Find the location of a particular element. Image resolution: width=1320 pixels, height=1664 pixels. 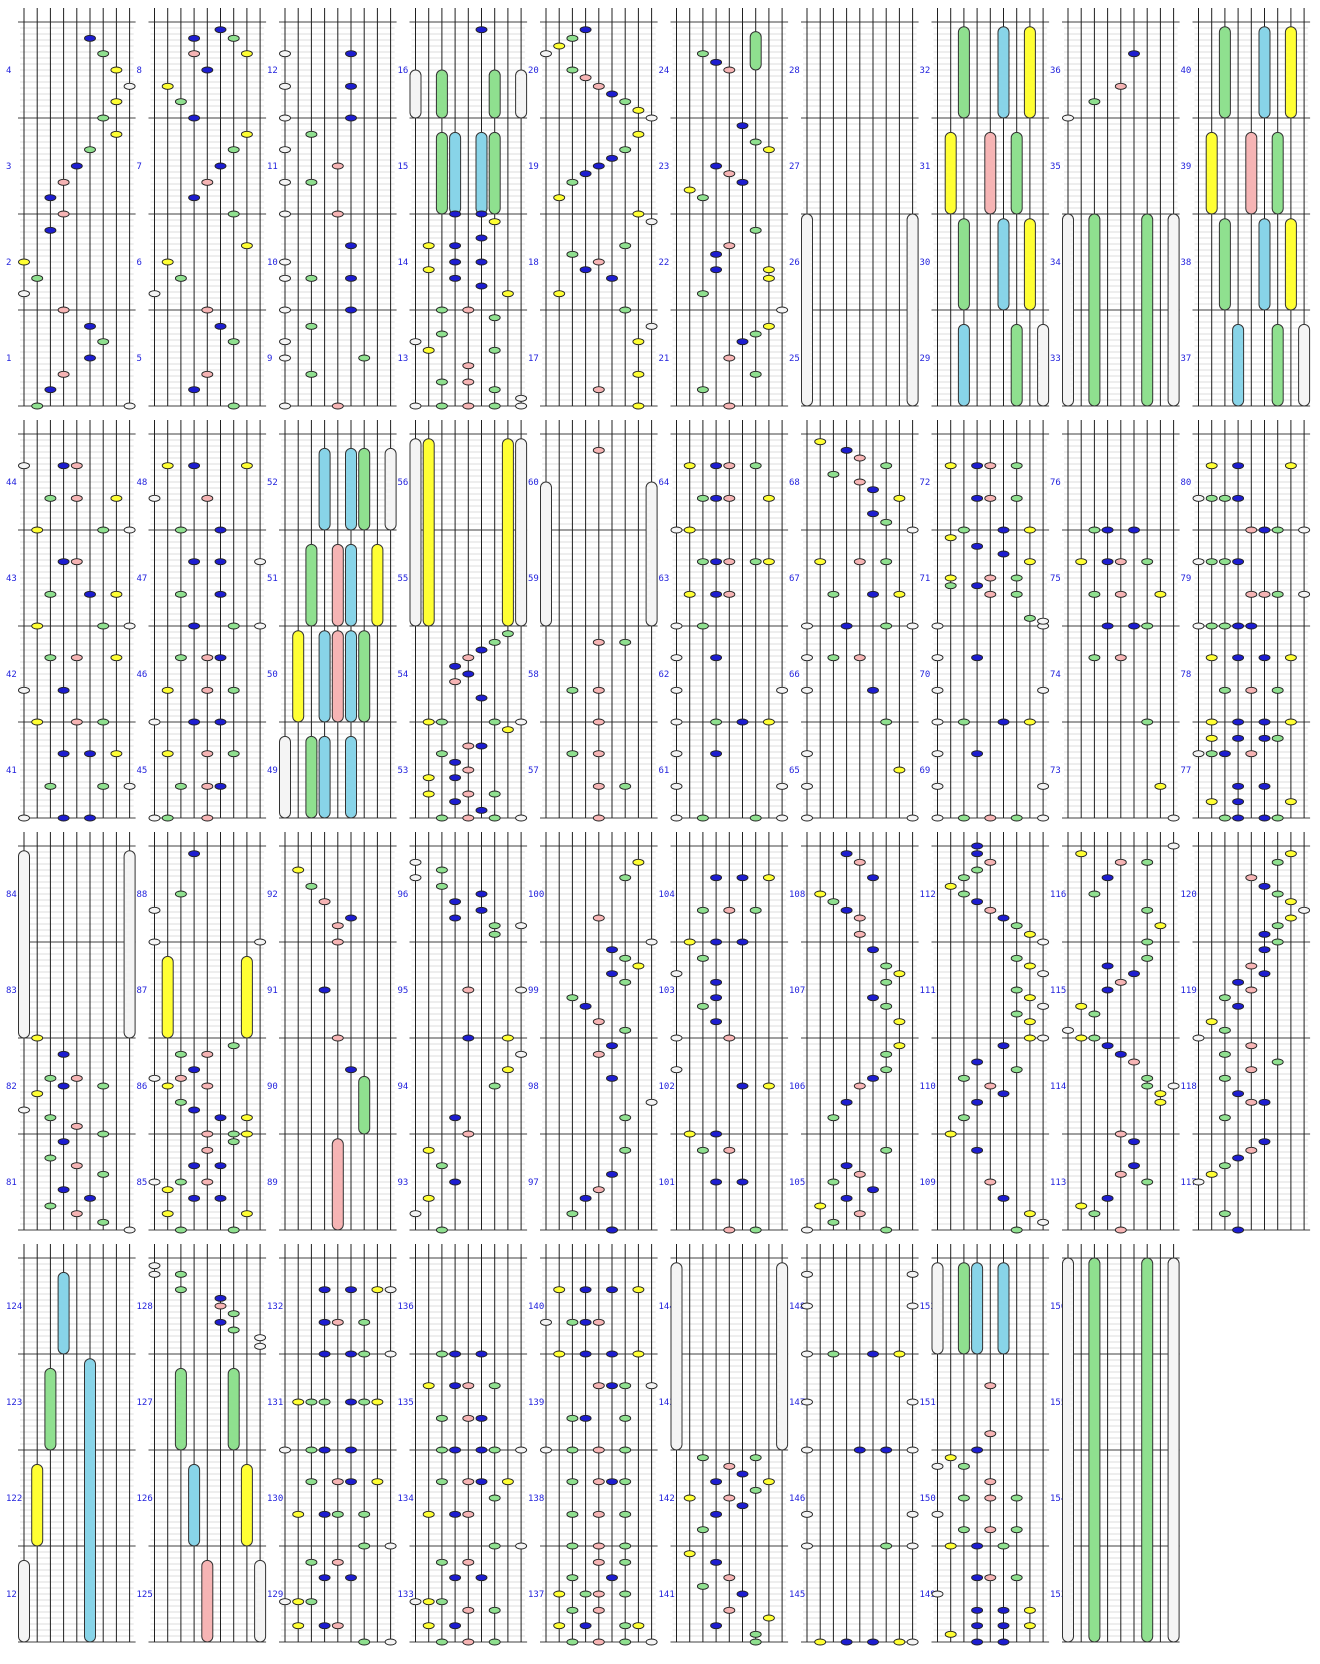

measure-number: 127 is located at coordinates (145, 1403).